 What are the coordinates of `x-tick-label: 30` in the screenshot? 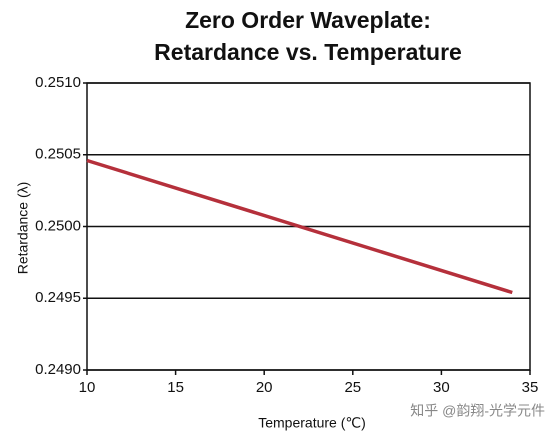 It's located at (441, 387).